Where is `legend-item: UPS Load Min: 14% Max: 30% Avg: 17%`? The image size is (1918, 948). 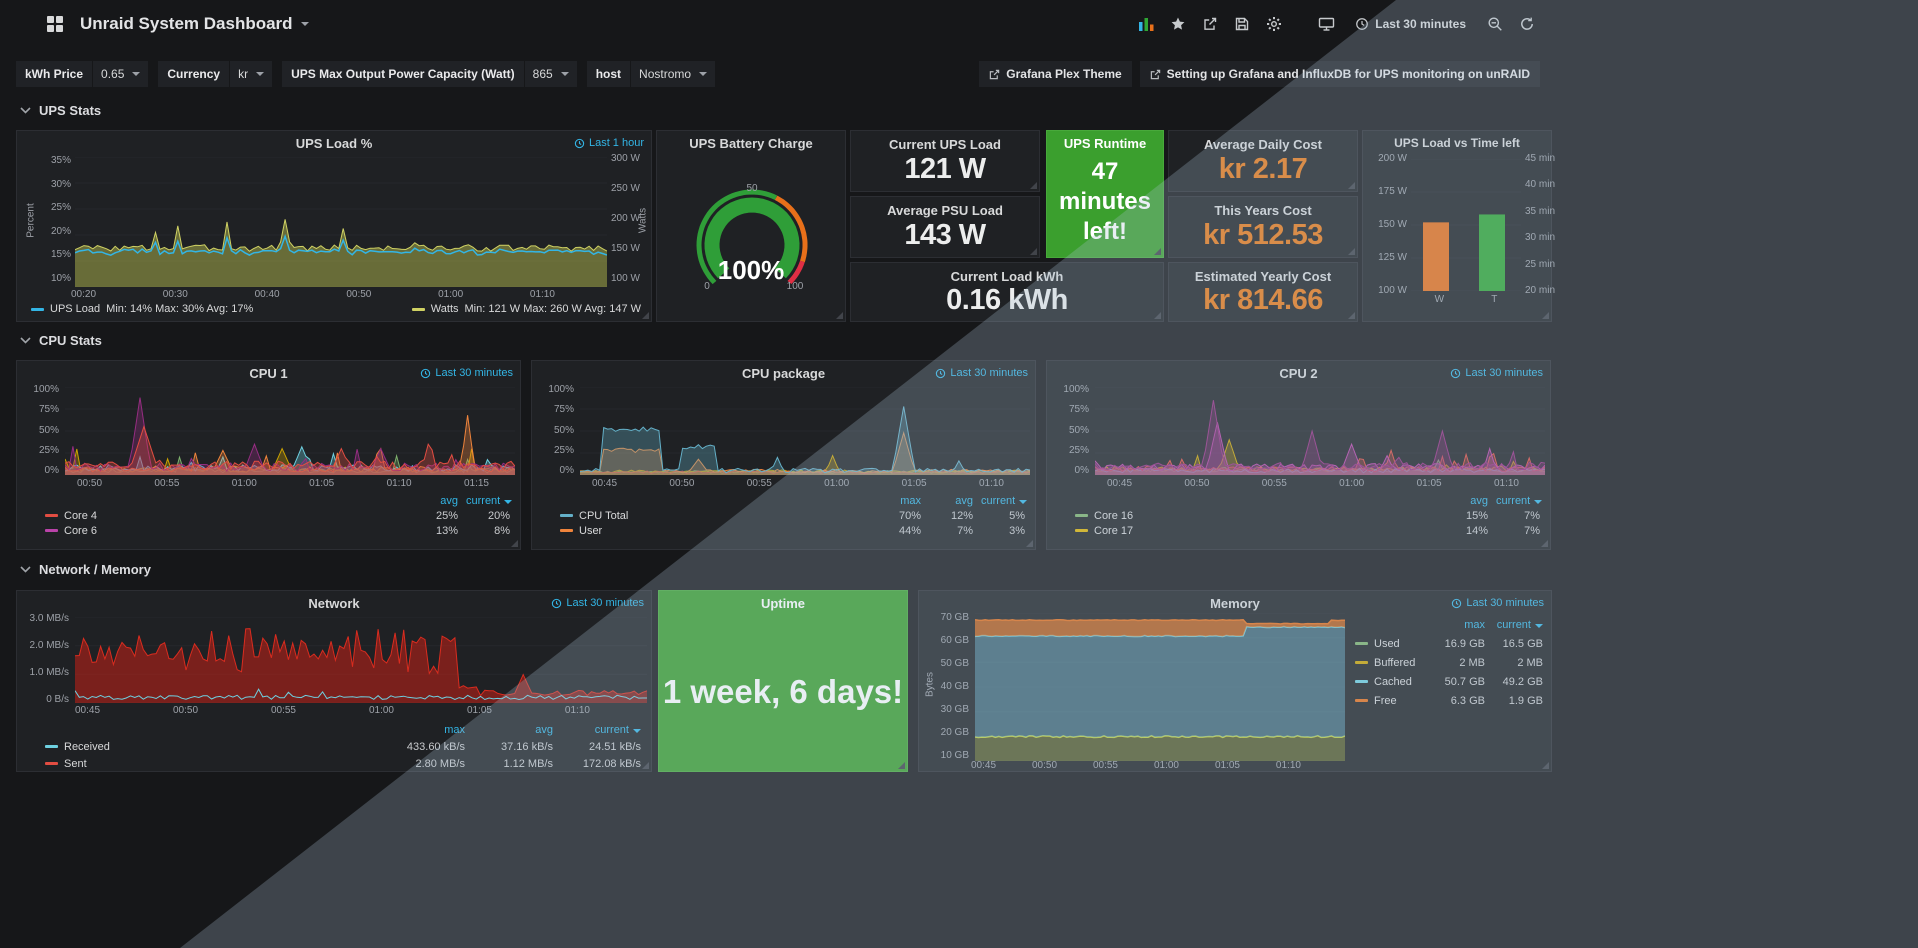
legend-item: UPS Load Min: 14% Max: 30% Avg: 17% is located at coordinates (142, 309).